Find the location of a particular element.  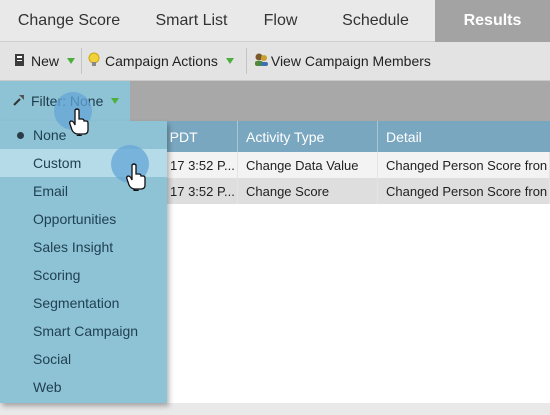

menu-item-segmentation: Segmentation is located at coordinates (83, 303).